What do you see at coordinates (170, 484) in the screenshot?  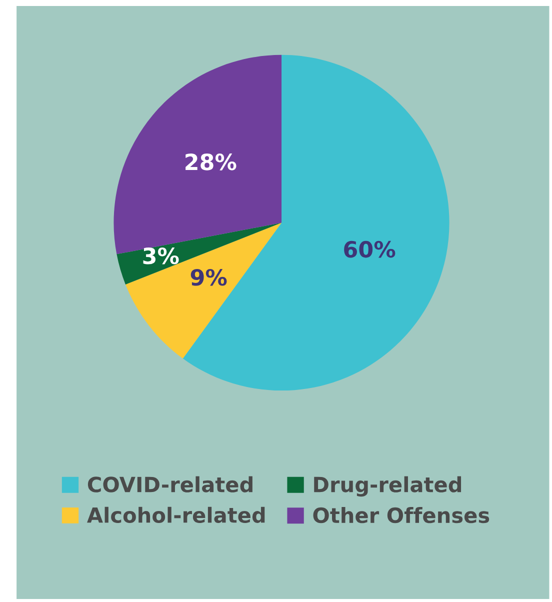 I see `legend-label: COVID-related` at bounding box center [170, 484].